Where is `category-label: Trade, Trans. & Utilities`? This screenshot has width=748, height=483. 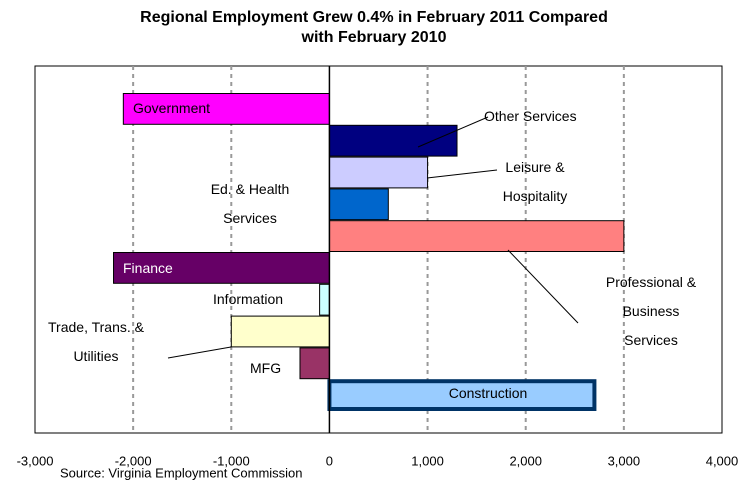
category-label: Trade, Trans. & Utilities is located at coordinates (96, 341).